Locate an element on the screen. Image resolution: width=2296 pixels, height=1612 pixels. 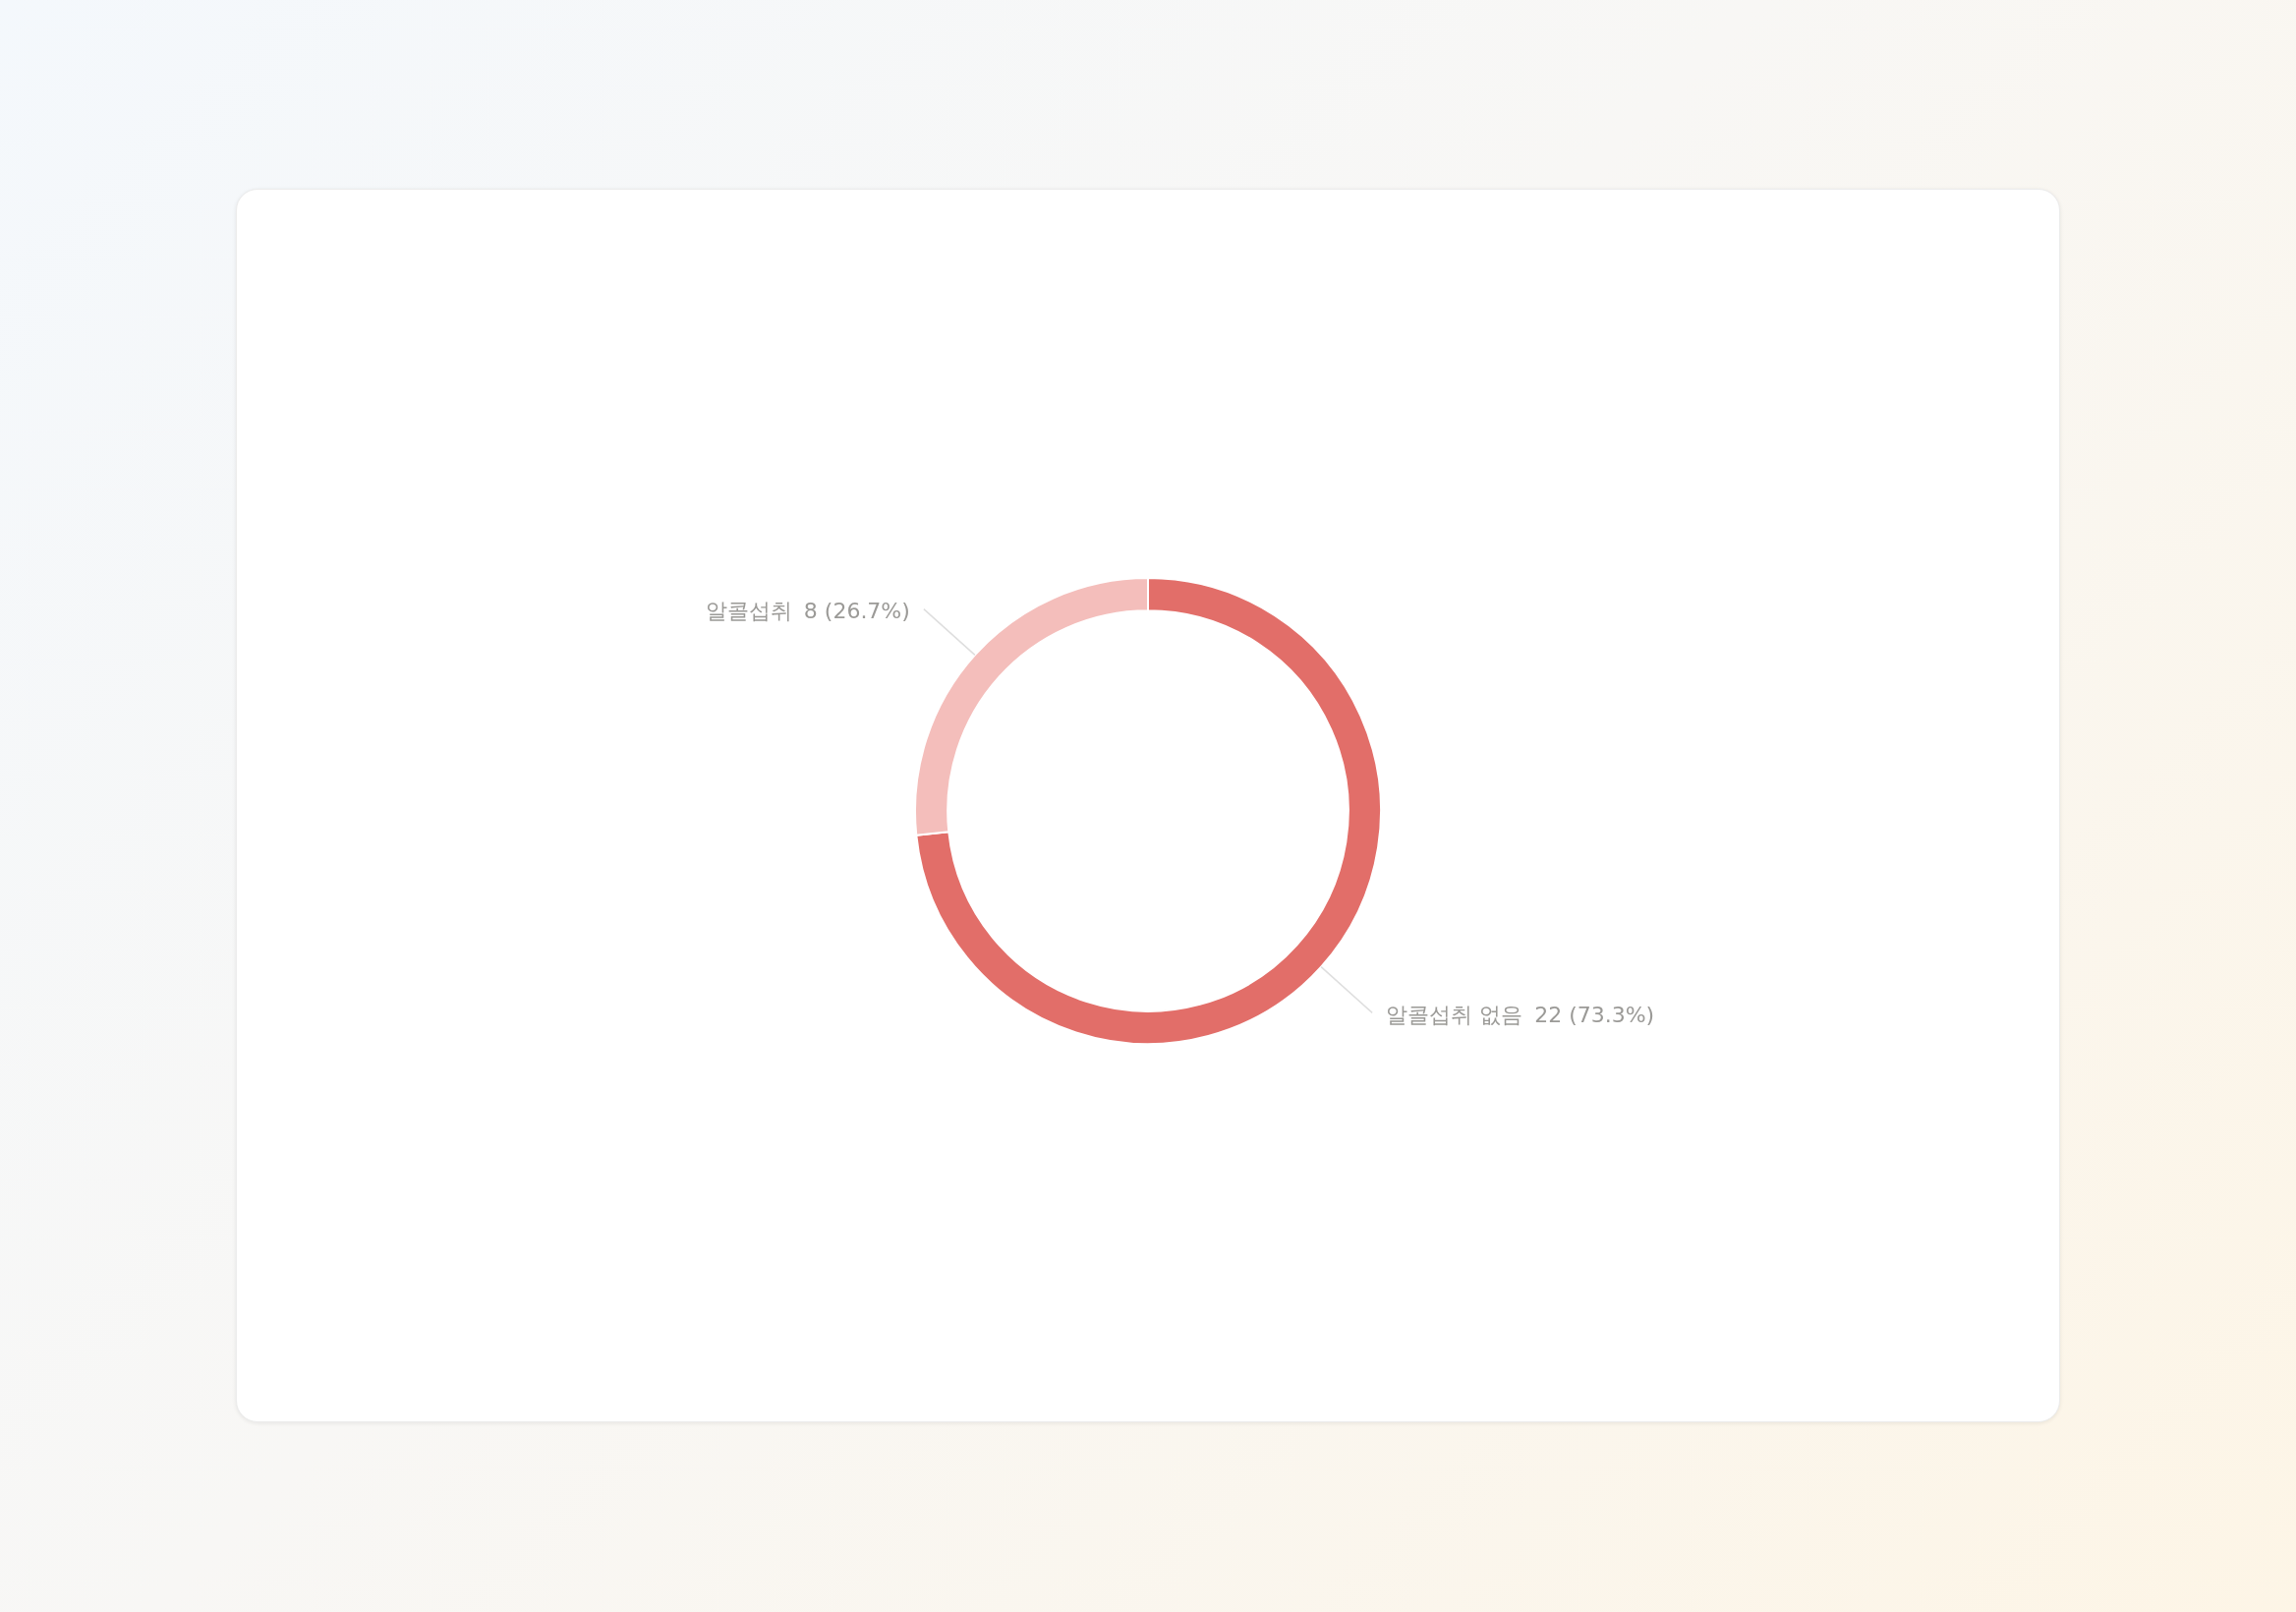
slice-label: 알콜섭취 is located at coordinates (749, 611).